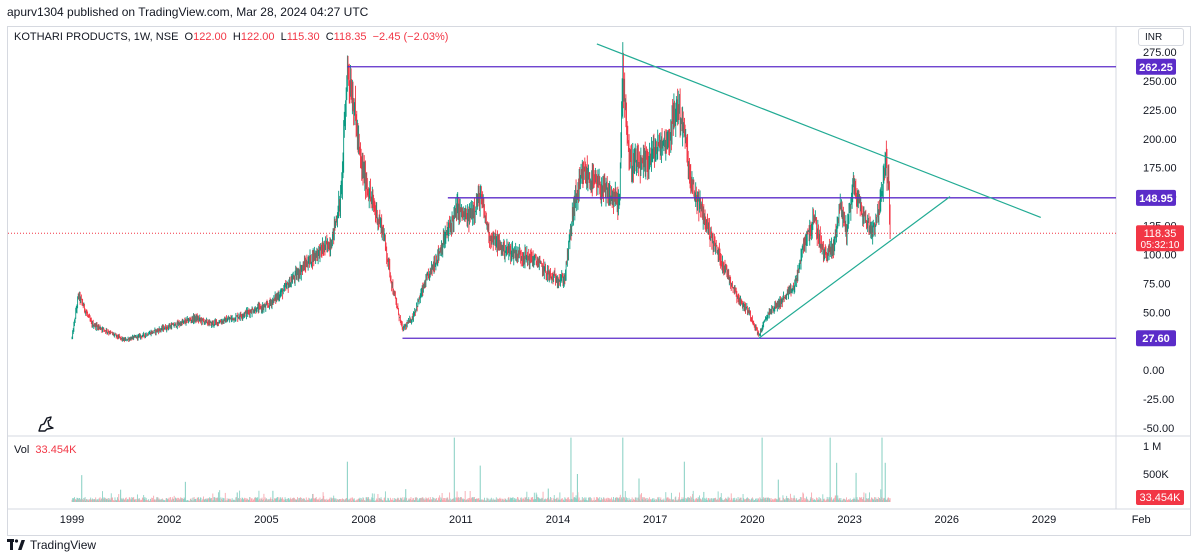  I want to click on currency-button: INR, so click(1161, 37).